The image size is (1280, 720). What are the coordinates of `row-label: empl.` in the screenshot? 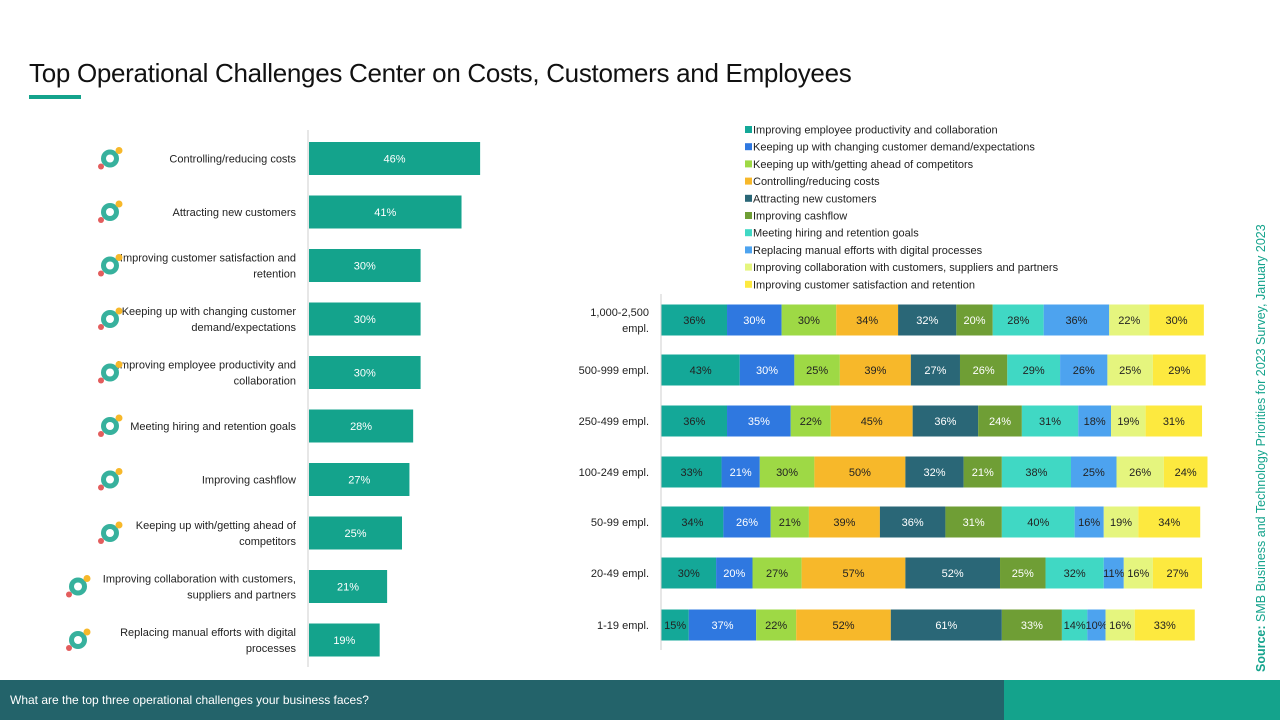 It's located at (635, 329).